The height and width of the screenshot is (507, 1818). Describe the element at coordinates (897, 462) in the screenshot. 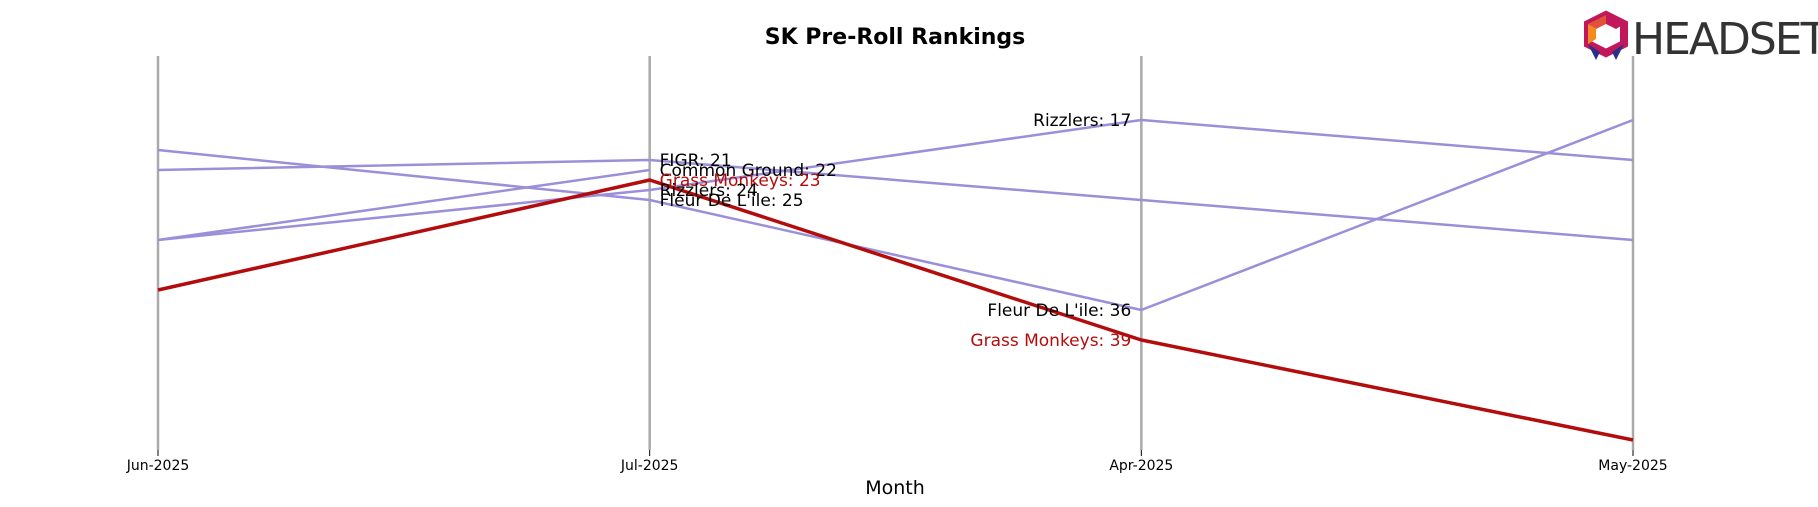

I see `x-ticks: Jun-2025 Jul-2025 Apr-2025 May-2025` at that location.